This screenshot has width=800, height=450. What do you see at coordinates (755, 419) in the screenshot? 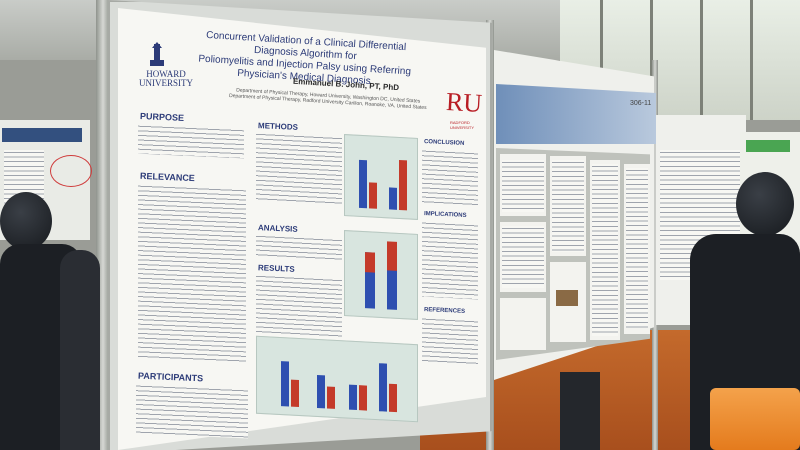
I see `orange-bag` at bounding box center [755, 419].